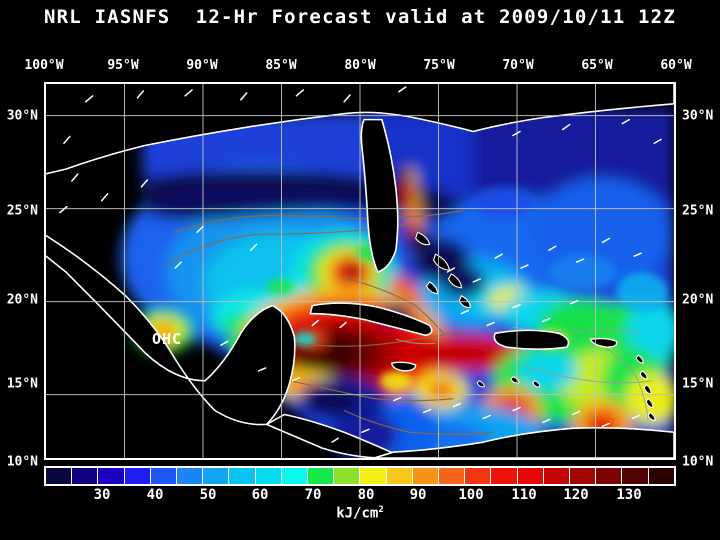  Describe the element at coordinates (22, 384) in the screenshot. I see `lat-tick-label-left: 15°N` at that location.